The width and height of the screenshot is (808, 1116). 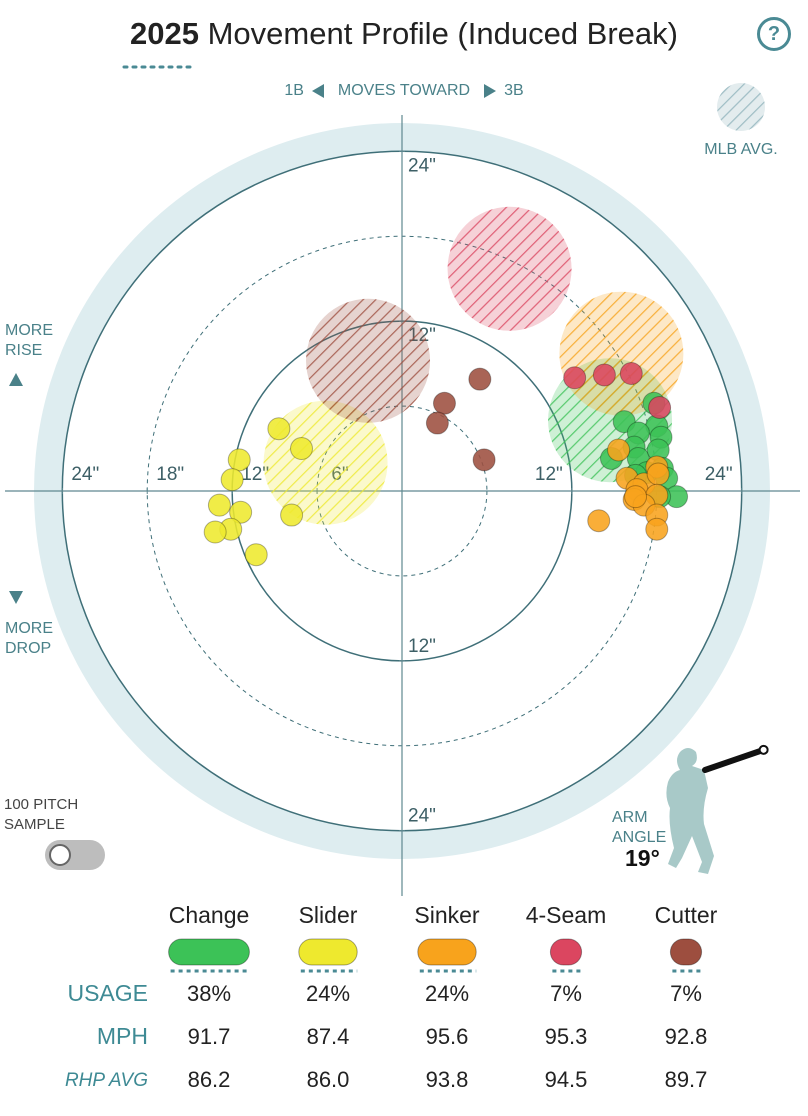 I want to click on direction-label: 1B MOVES TOWARD 3B, so click(x=404, y=91).